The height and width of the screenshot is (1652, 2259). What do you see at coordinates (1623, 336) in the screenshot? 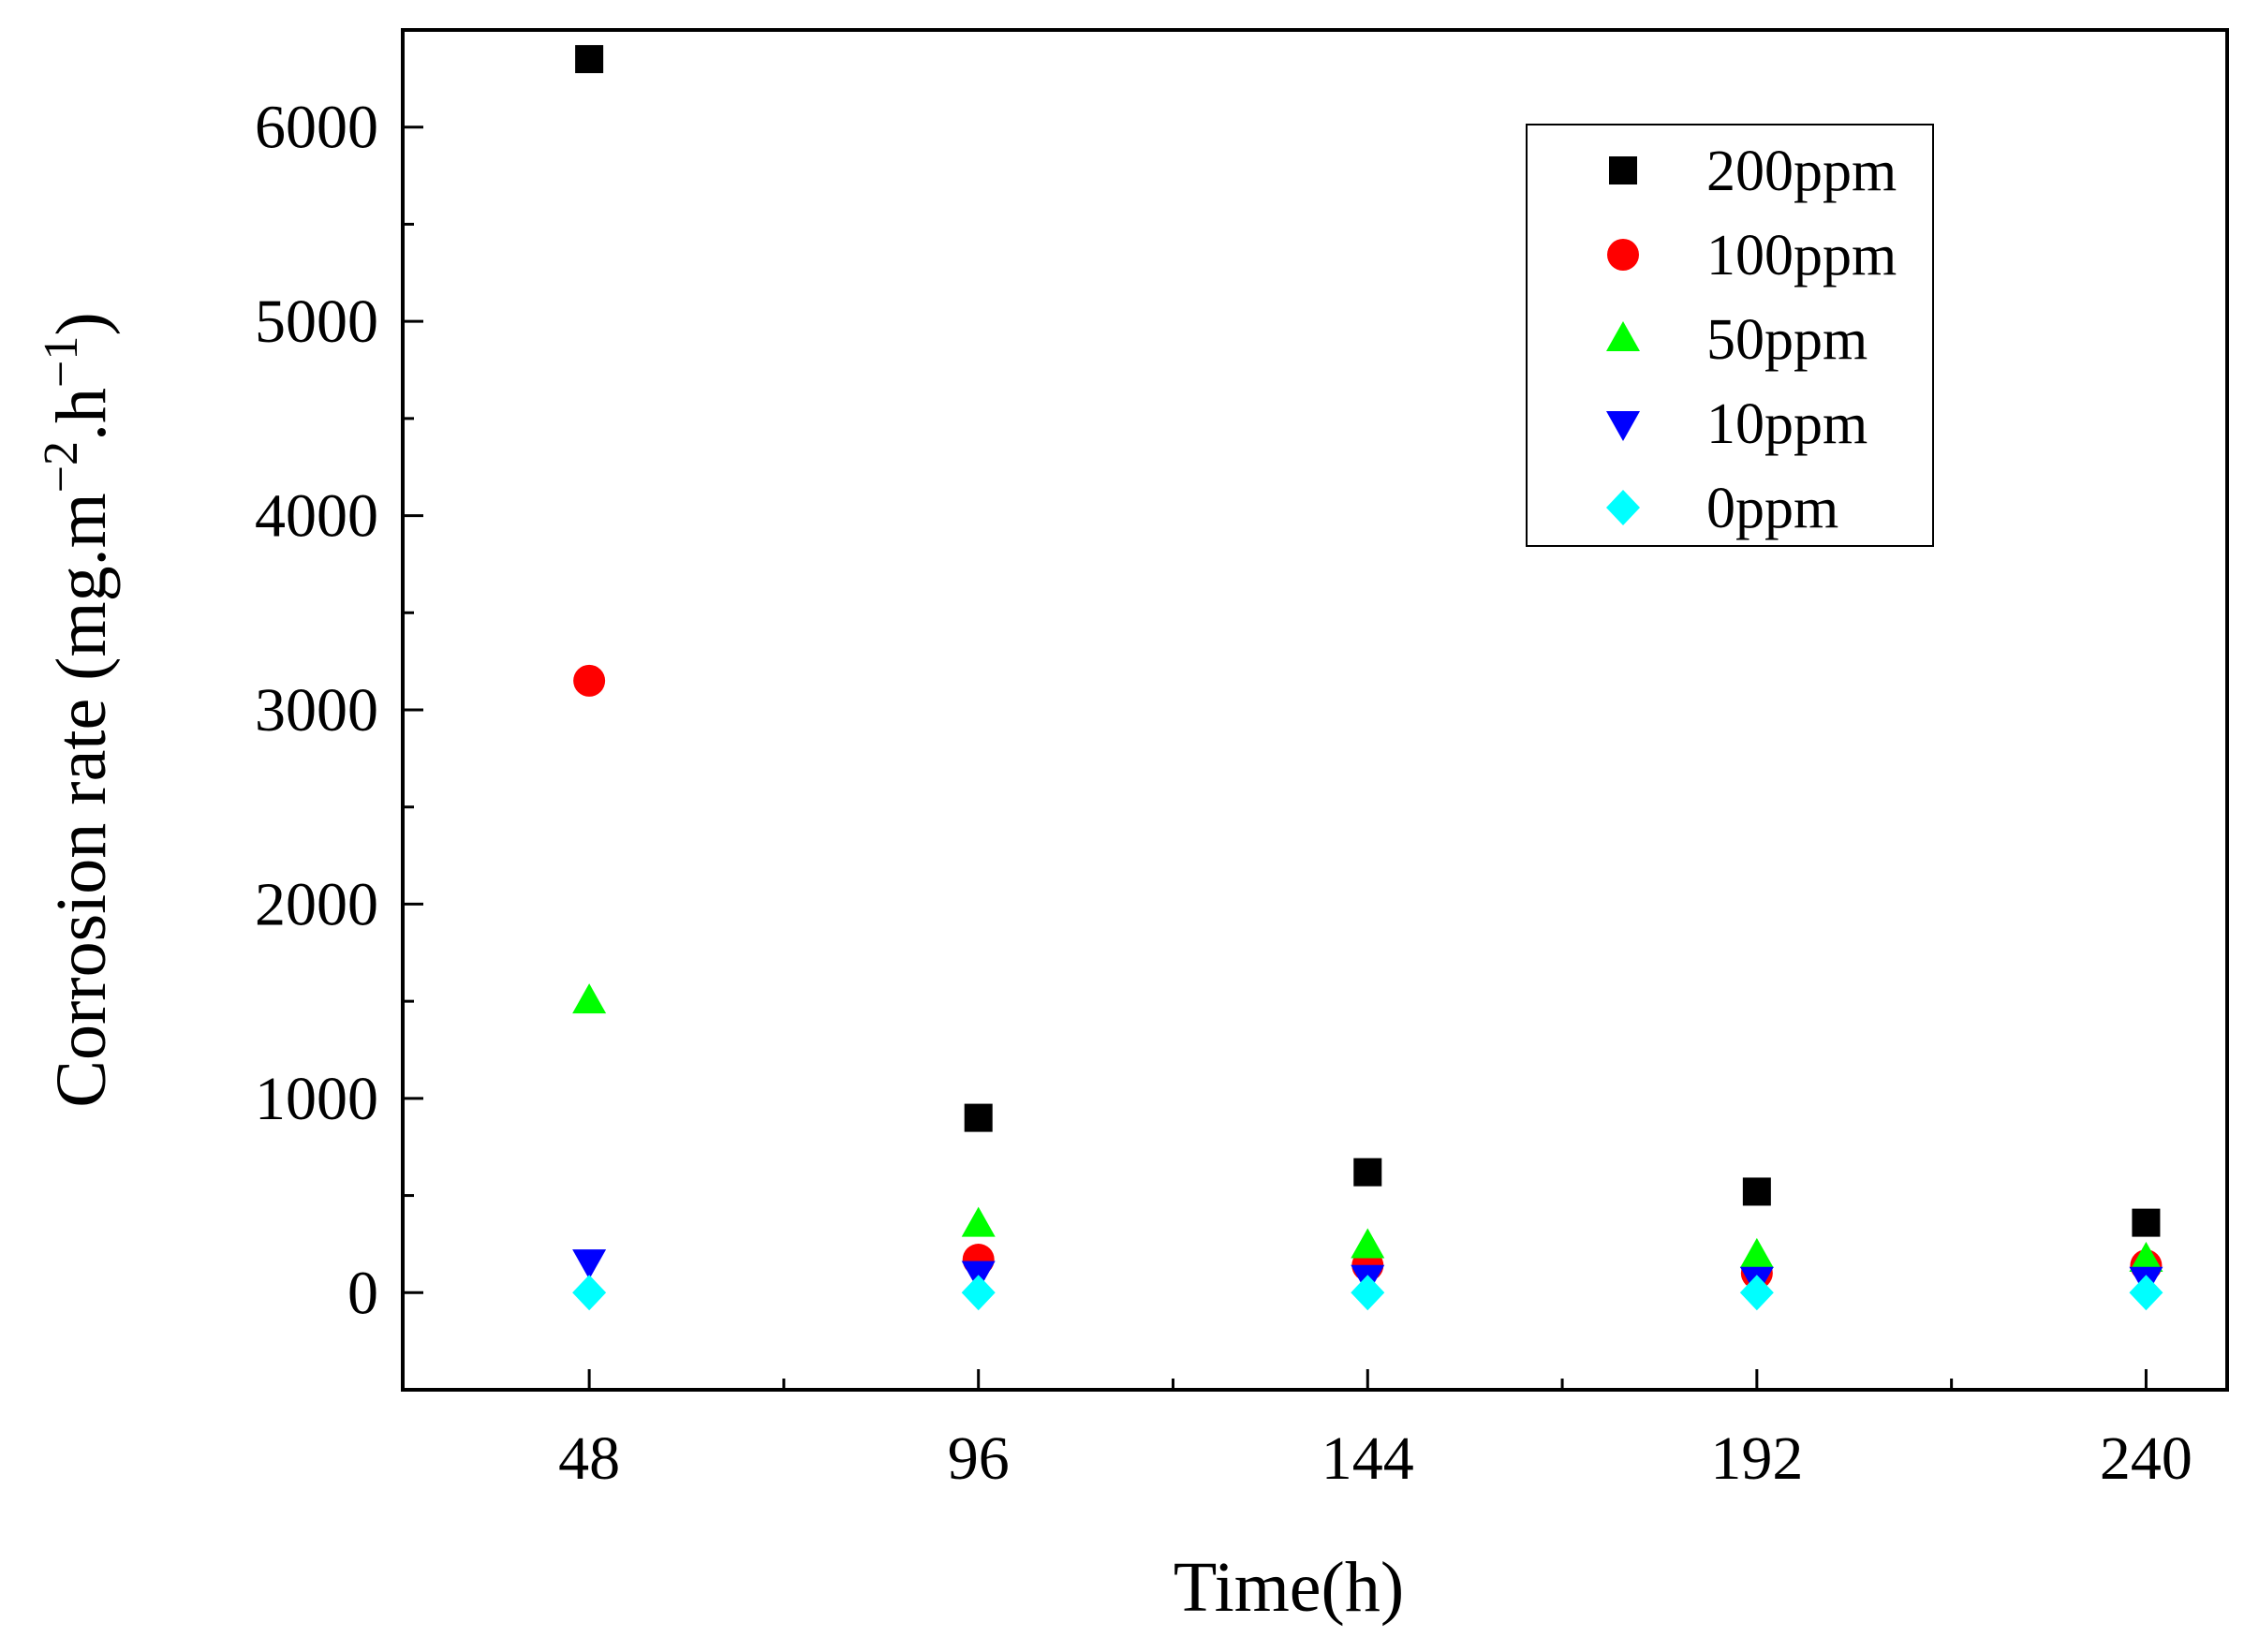
I see `legend-marker-50ppm` at bounding box center [1623, 336].